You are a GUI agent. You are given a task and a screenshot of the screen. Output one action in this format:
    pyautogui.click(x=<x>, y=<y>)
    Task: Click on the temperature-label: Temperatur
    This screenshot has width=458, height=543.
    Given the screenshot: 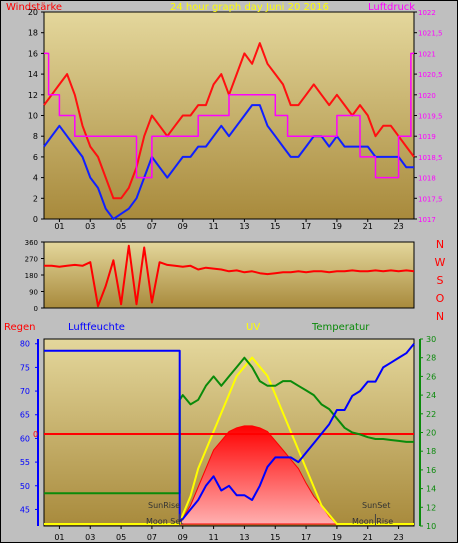 What is the action you would take?
    pyautogui.click(x=340, y=327)
    